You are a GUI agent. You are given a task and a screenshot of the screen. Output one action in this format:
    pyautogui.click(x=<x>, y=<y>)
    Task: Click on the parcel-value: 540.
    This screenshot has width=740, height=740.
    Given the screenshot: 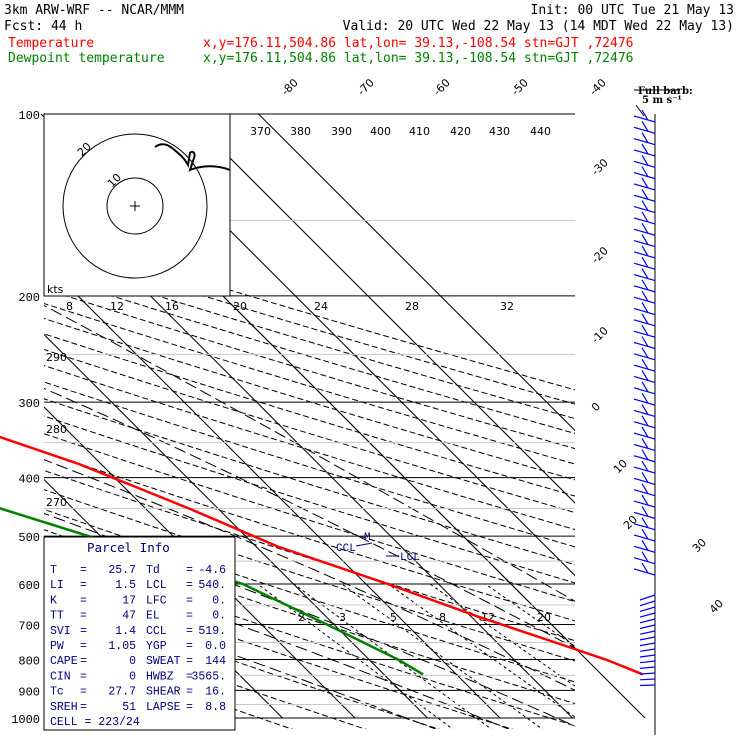 What is the action you would take?
    pyautogui.click(x=212, y=585)
    